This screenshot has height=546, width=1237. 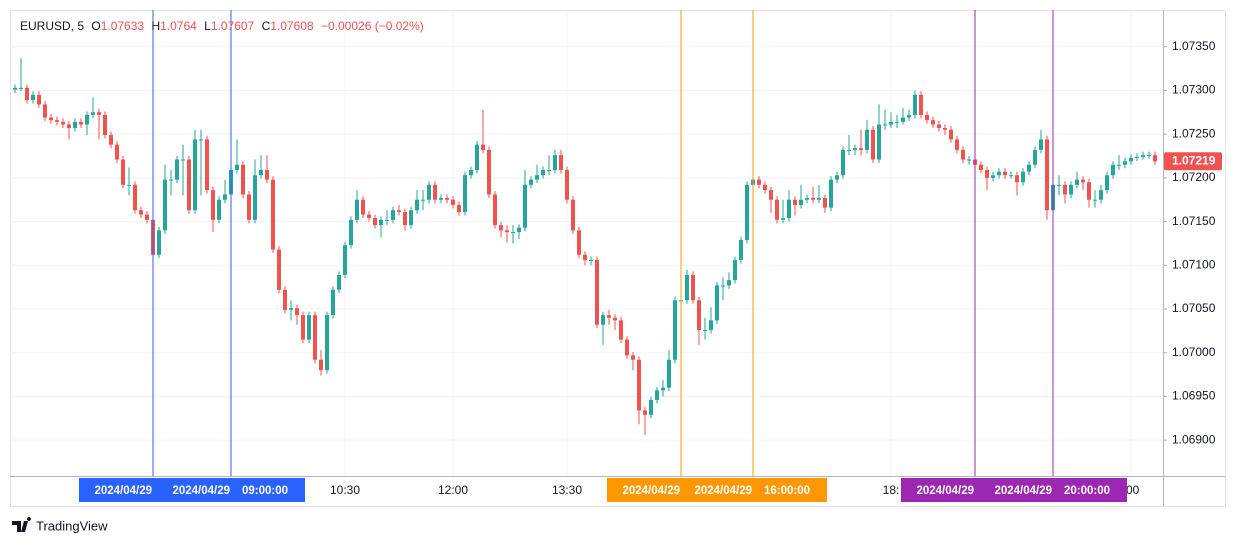 What do you see at coordinates (787, 491) in the screenshot?
I see `range-end-time: 16:00:00` at bounding box center [787, 491].